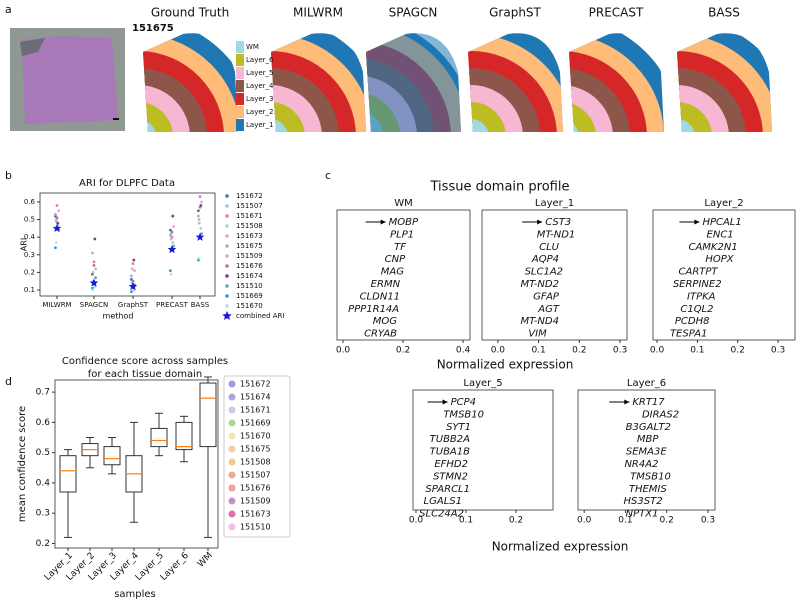 The width and height of the screenshot is (800, 603). I want to click on panel-label: d, so click(8, 381).